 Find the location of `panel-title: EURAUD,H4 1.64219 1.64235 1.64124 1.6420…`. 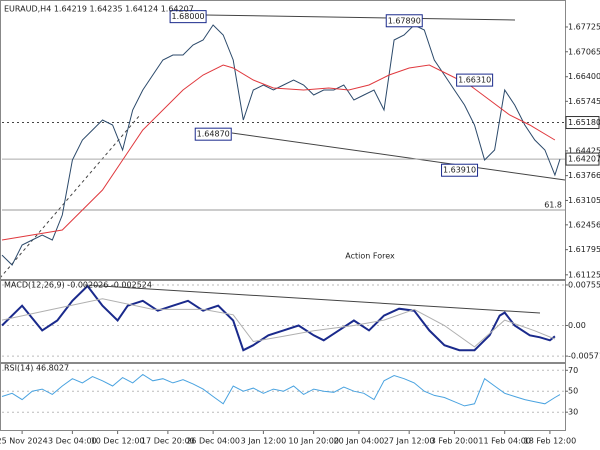

panel-title: EURAUD,H4 1.64219 1.64235 1.64124 1.6420… is located at coordinates (99, 9).